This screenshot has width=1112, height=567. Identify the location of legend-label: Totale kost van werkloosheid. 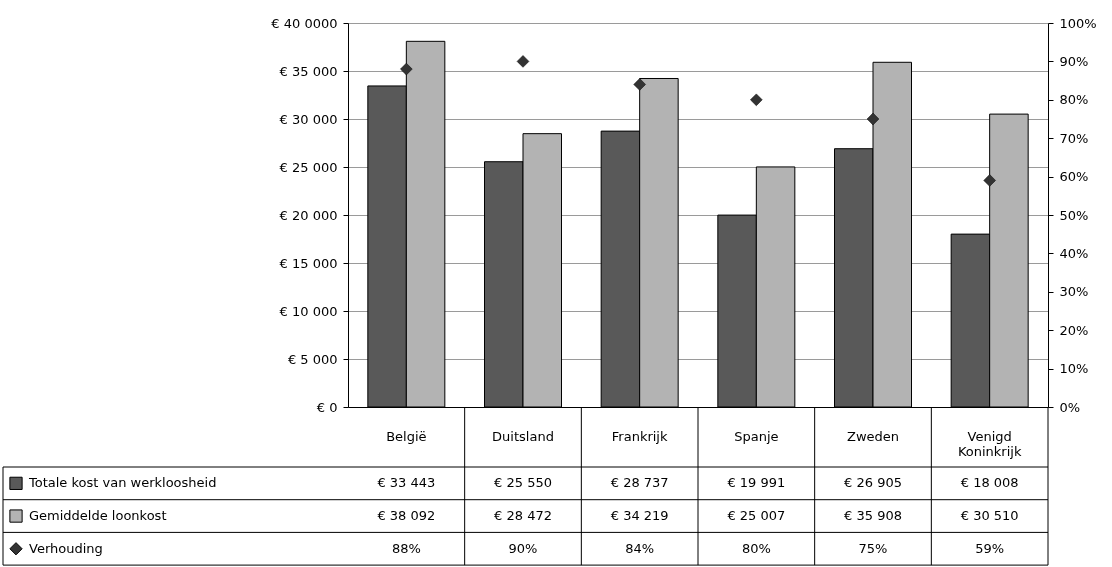
(122, 483).